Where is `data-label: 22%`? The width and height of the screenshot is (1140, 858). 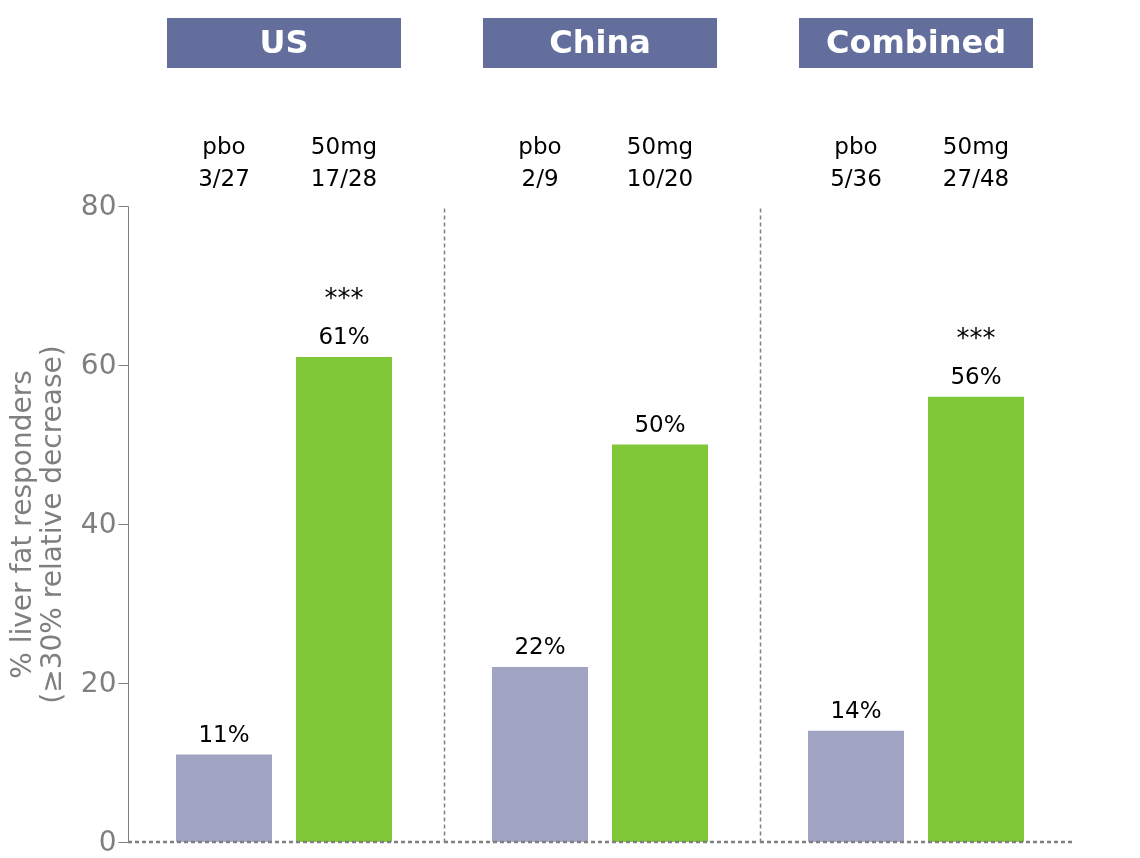
data-label: 22% is located at coordinates (540, 646).